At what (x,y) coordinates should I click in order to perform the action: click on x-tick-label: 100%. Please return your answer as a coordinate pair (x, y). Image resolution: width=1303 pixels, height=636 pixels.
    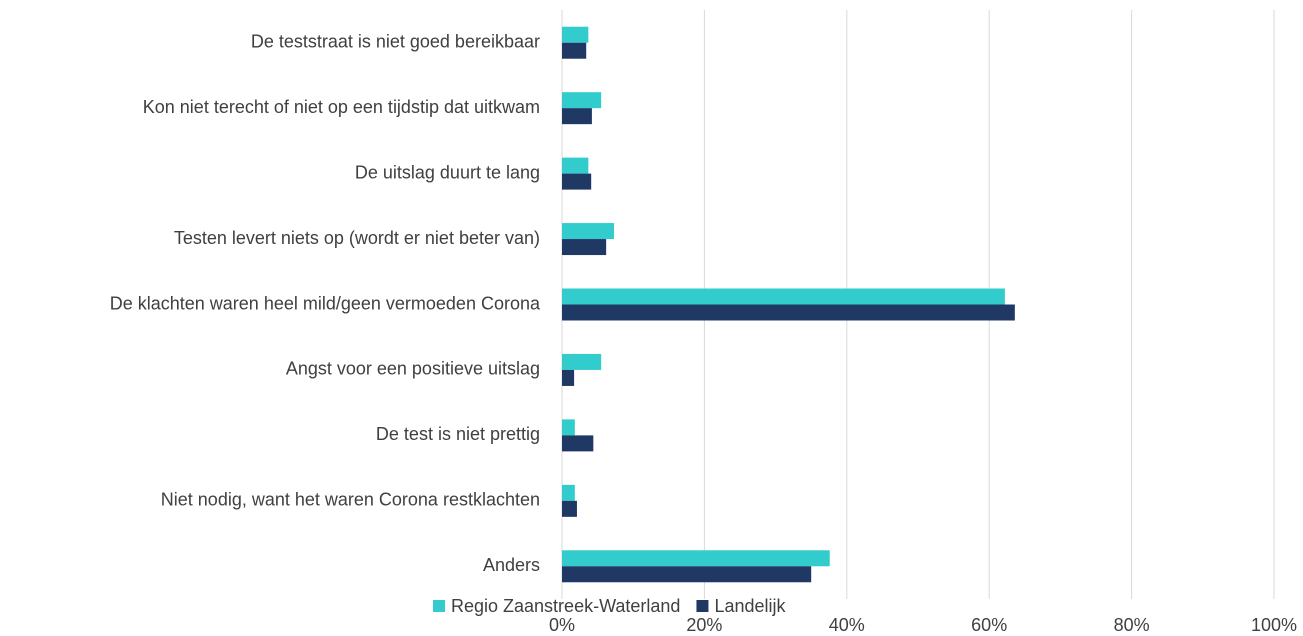
    Looking at the image, I should click on (1274, 625).